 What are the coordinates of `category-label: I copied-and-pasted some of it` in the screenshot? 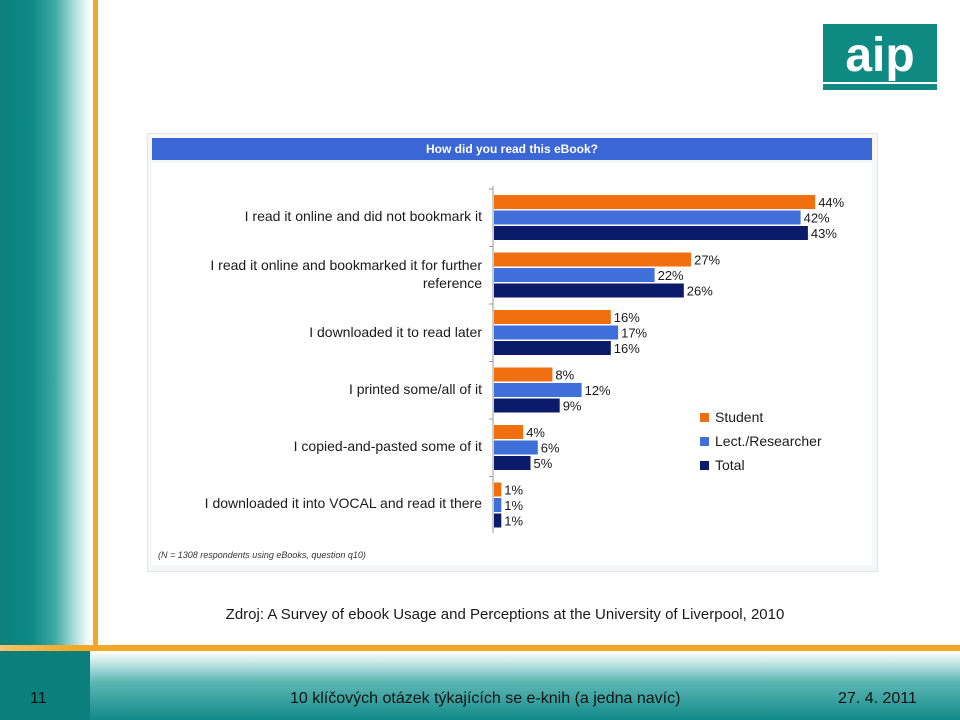 It's located at (387, 446).